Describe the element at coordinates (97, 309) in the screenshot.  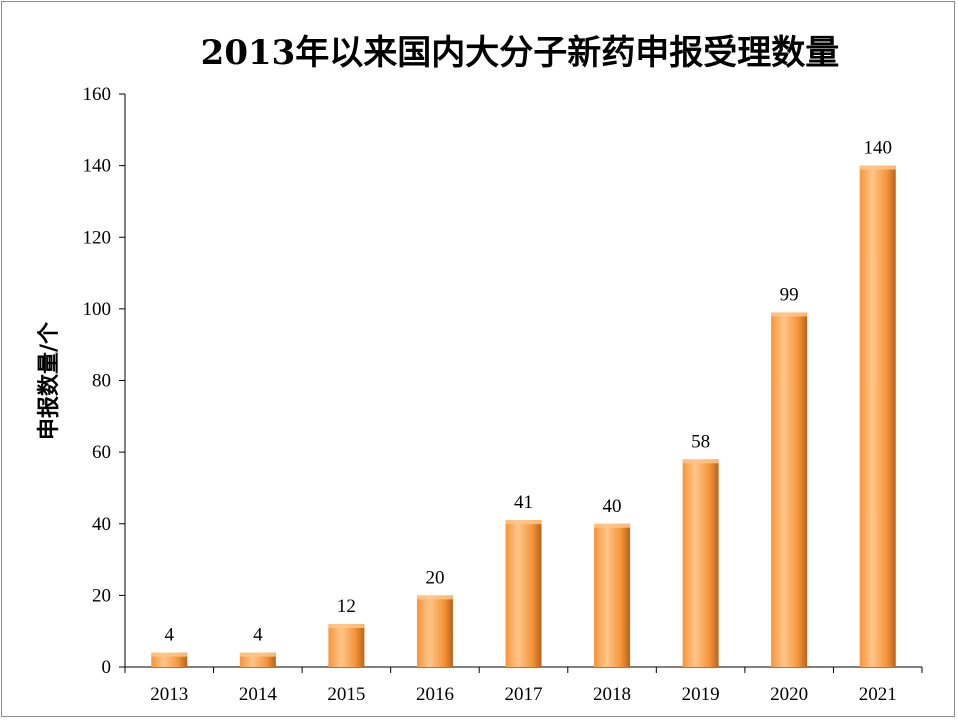
I see `y-tick-label: 100` at that location.